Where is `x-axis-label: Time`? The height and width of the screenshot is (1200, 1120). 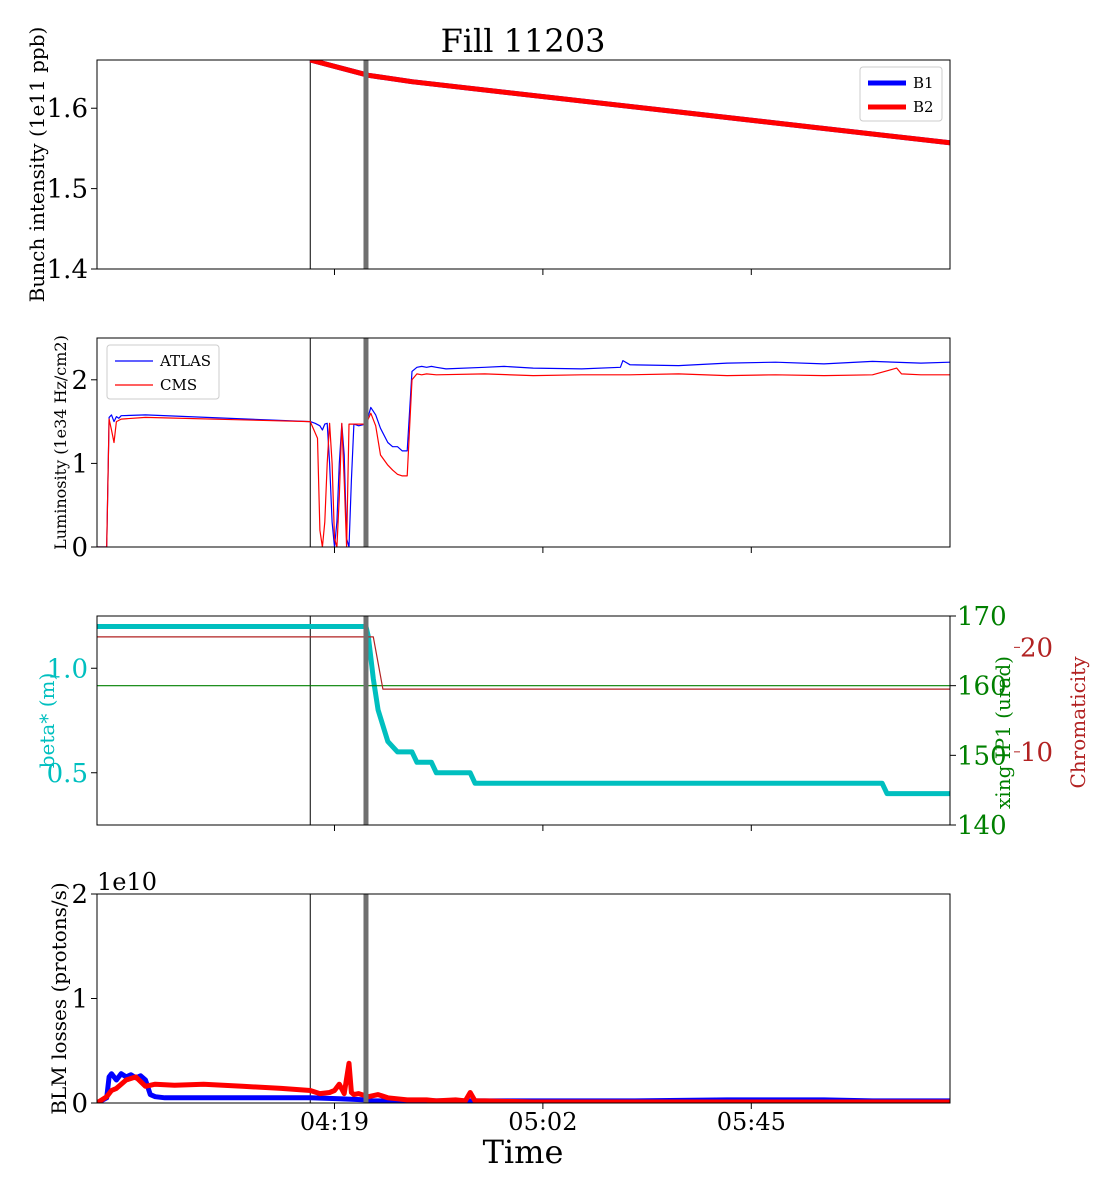 x-axis-label: Time is located at coordinates (523, 1152).